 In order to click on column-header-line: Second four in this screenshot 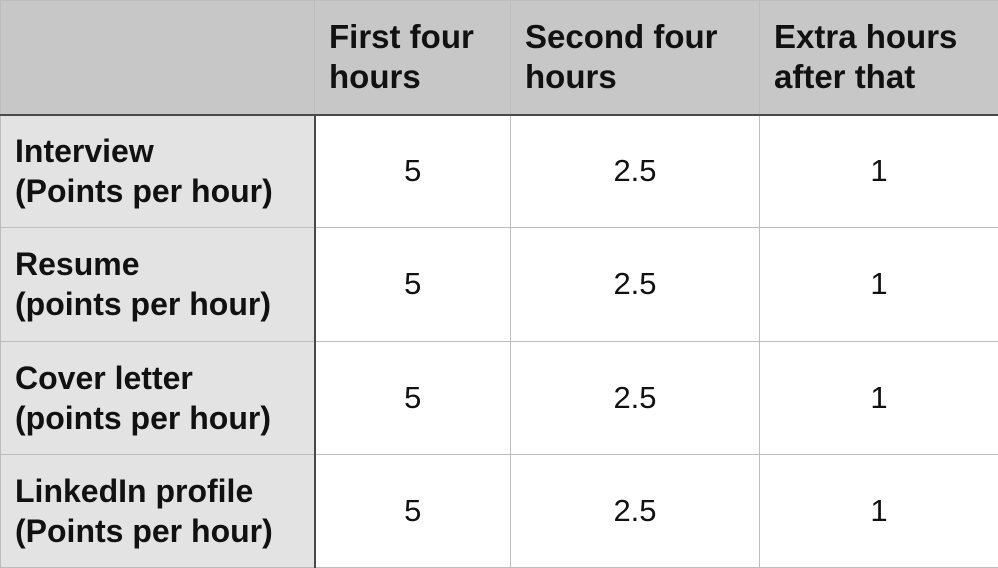, I will do `click(621, 37)`.